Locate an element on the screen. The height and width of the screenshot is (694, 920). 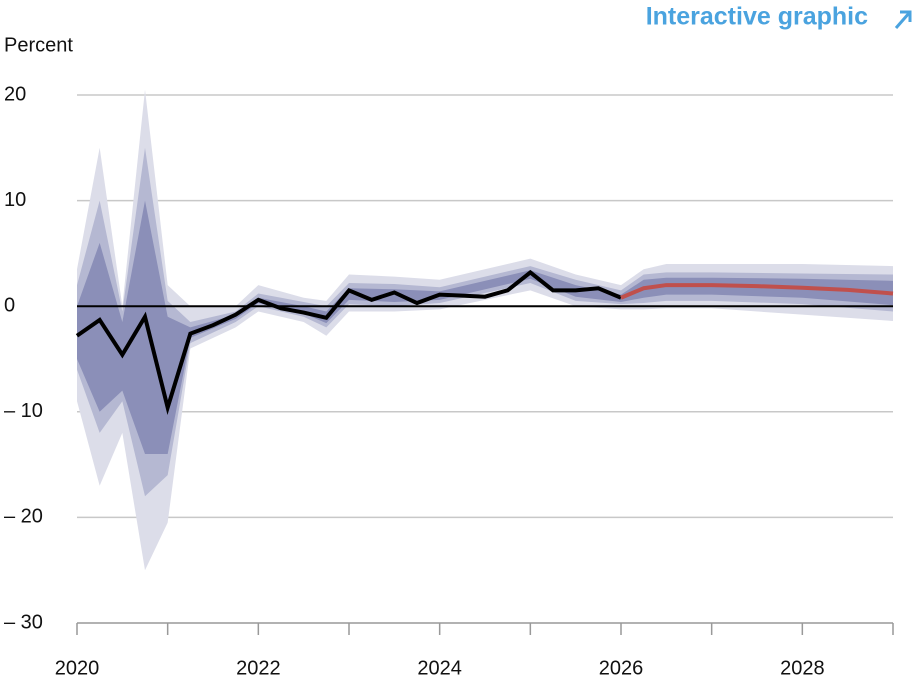
interactive-link: Interactive graphic is located at coordinates (779, 17).